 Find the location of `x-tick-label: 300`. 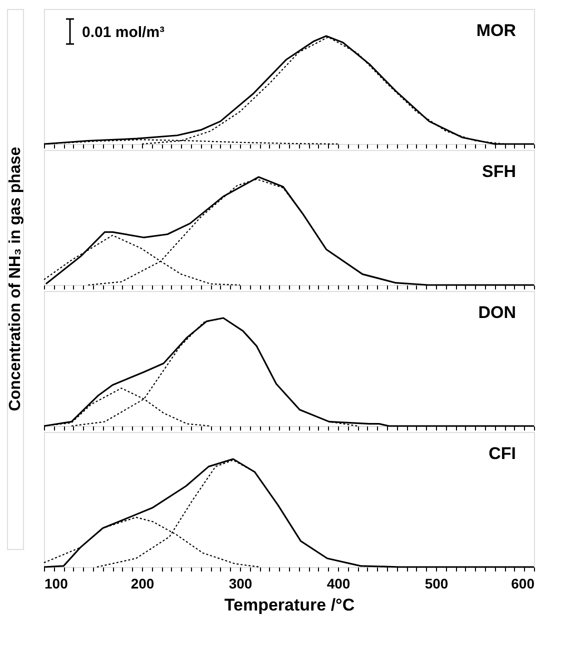

x-tick-label: 300 is located at coordinates (240, 584).